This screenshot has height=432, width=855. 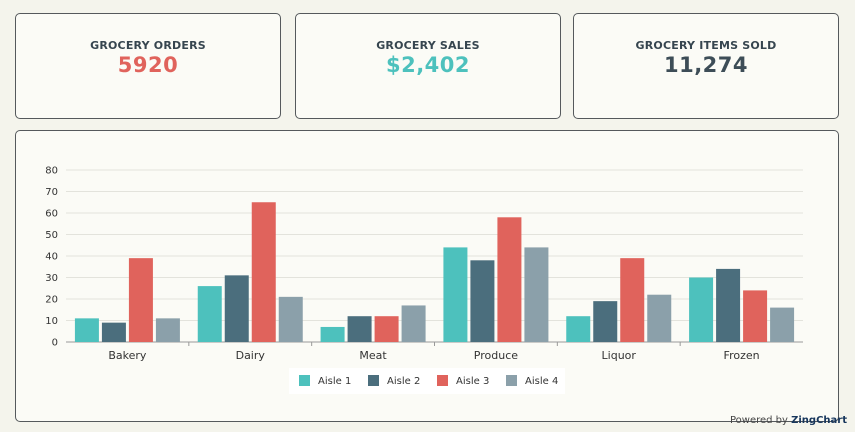 I want to click on legend-label: Aisle 4, so click(x=541, y=381).